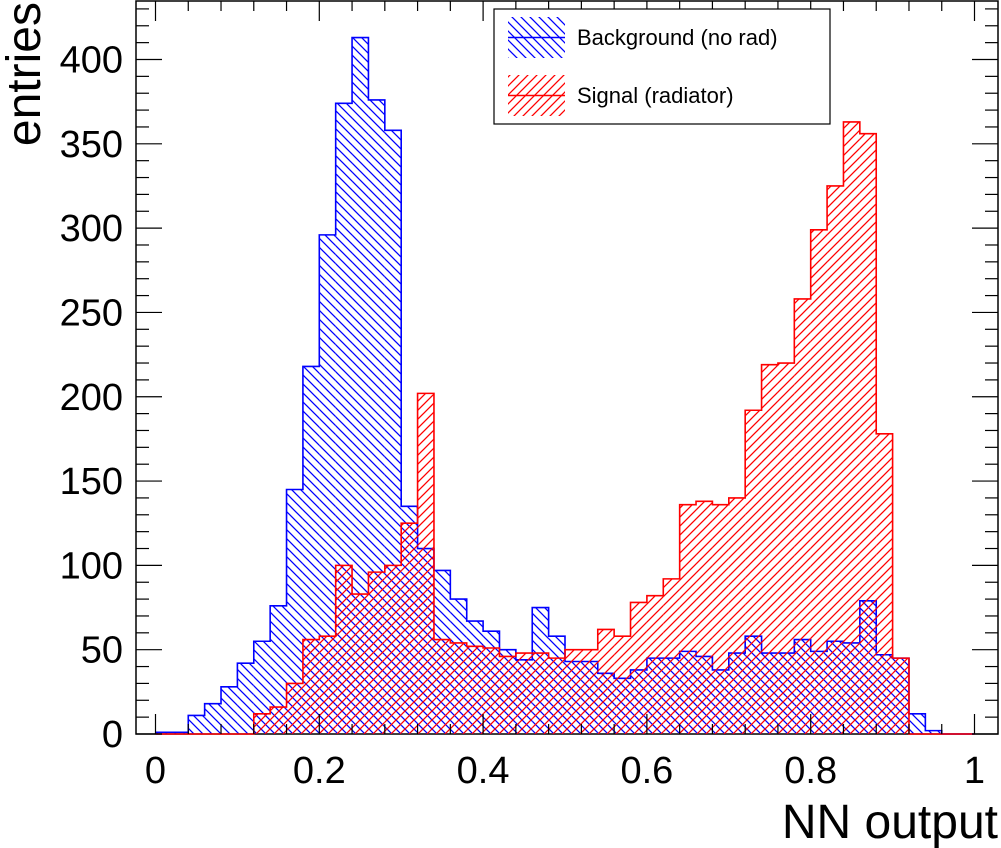  I want to click on x-tick-label: 0.8, so click(810, 771).